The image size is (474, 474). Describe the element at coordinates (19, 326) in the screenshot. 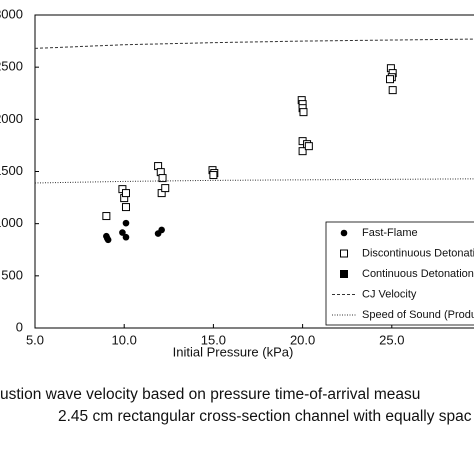

I see `y-tick-label: 0` at that location.